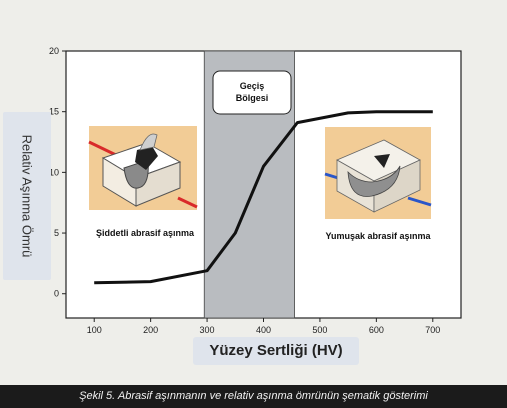 The image size is (507, 408). What do you see at coordinates (319, 330) in the screenshot?
I see `x-tick-label-500: 500` at bounding box center [319, 330].